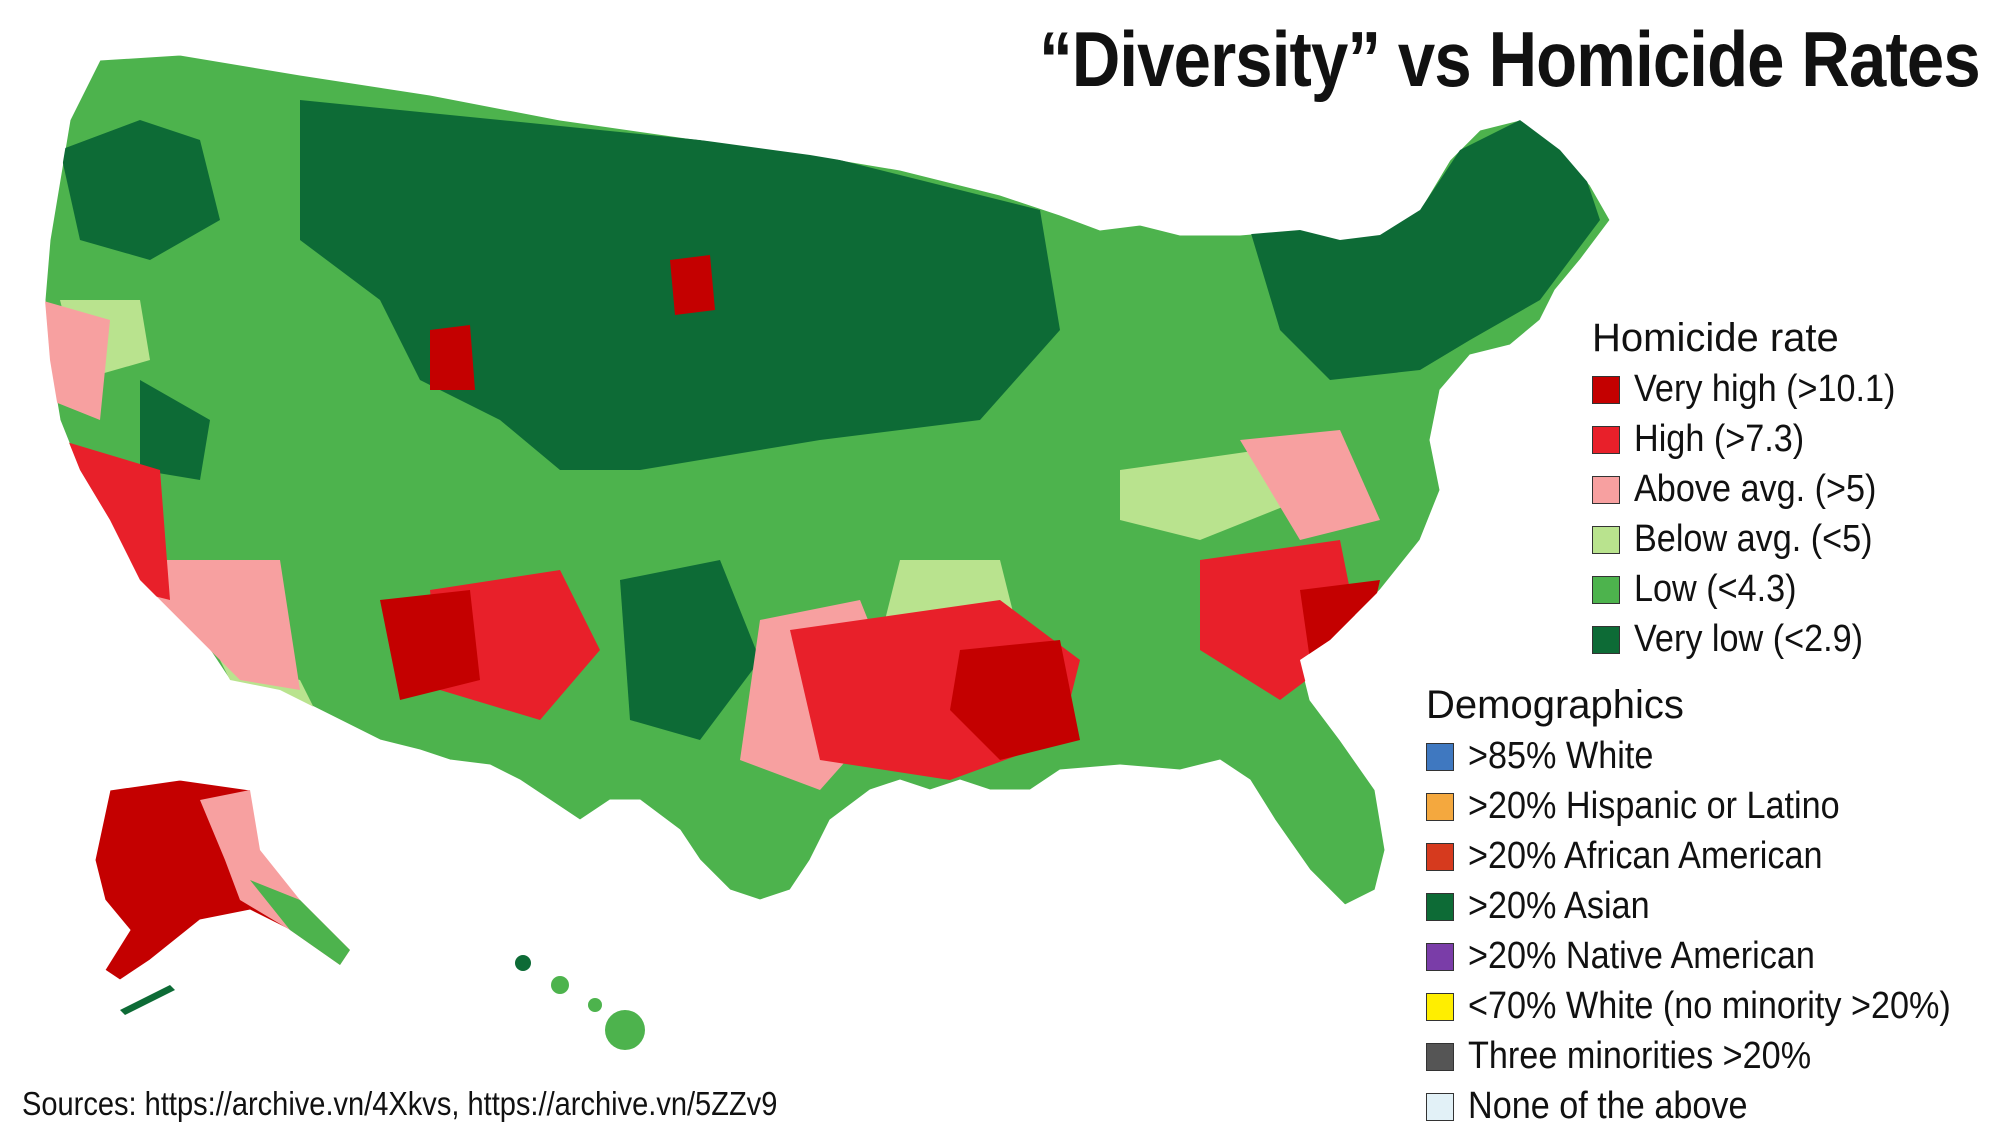 Image resolution: width=2000 pixels, height=1143 pixels. I want to click on legend-hispanic: >20% Hispanic or Latino, so click(1653, 806).